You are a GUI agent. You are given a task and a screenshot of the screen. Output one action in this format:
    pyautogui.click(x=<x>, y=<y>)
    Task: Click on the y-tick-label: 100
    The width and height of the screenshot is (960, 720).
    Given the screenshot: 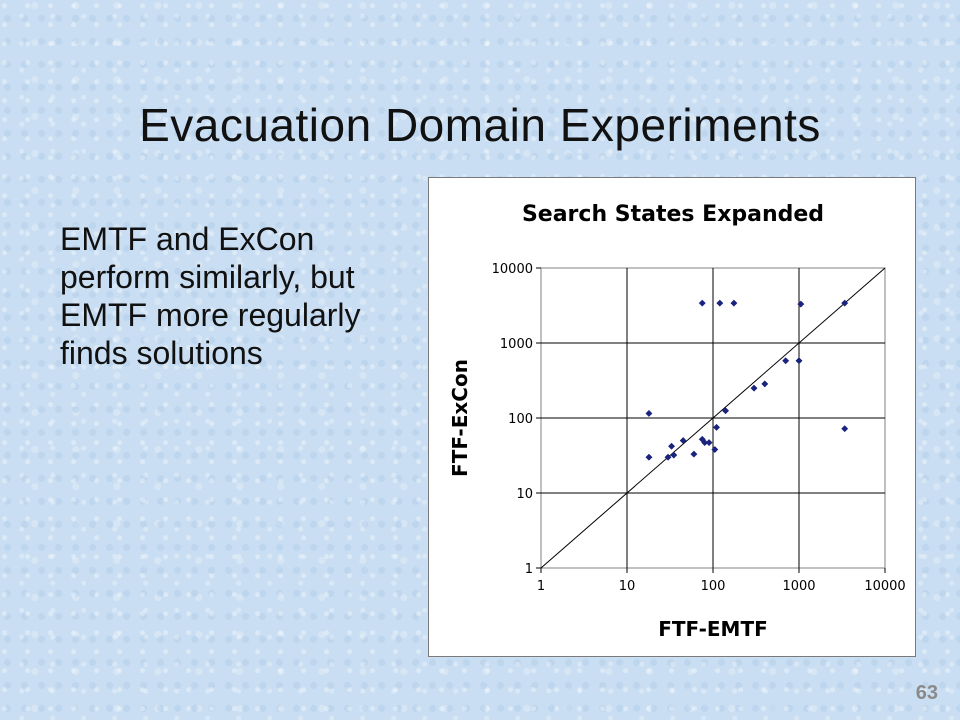 What is the action you would take?
    pyautogui.click(x=520, y=419)
    